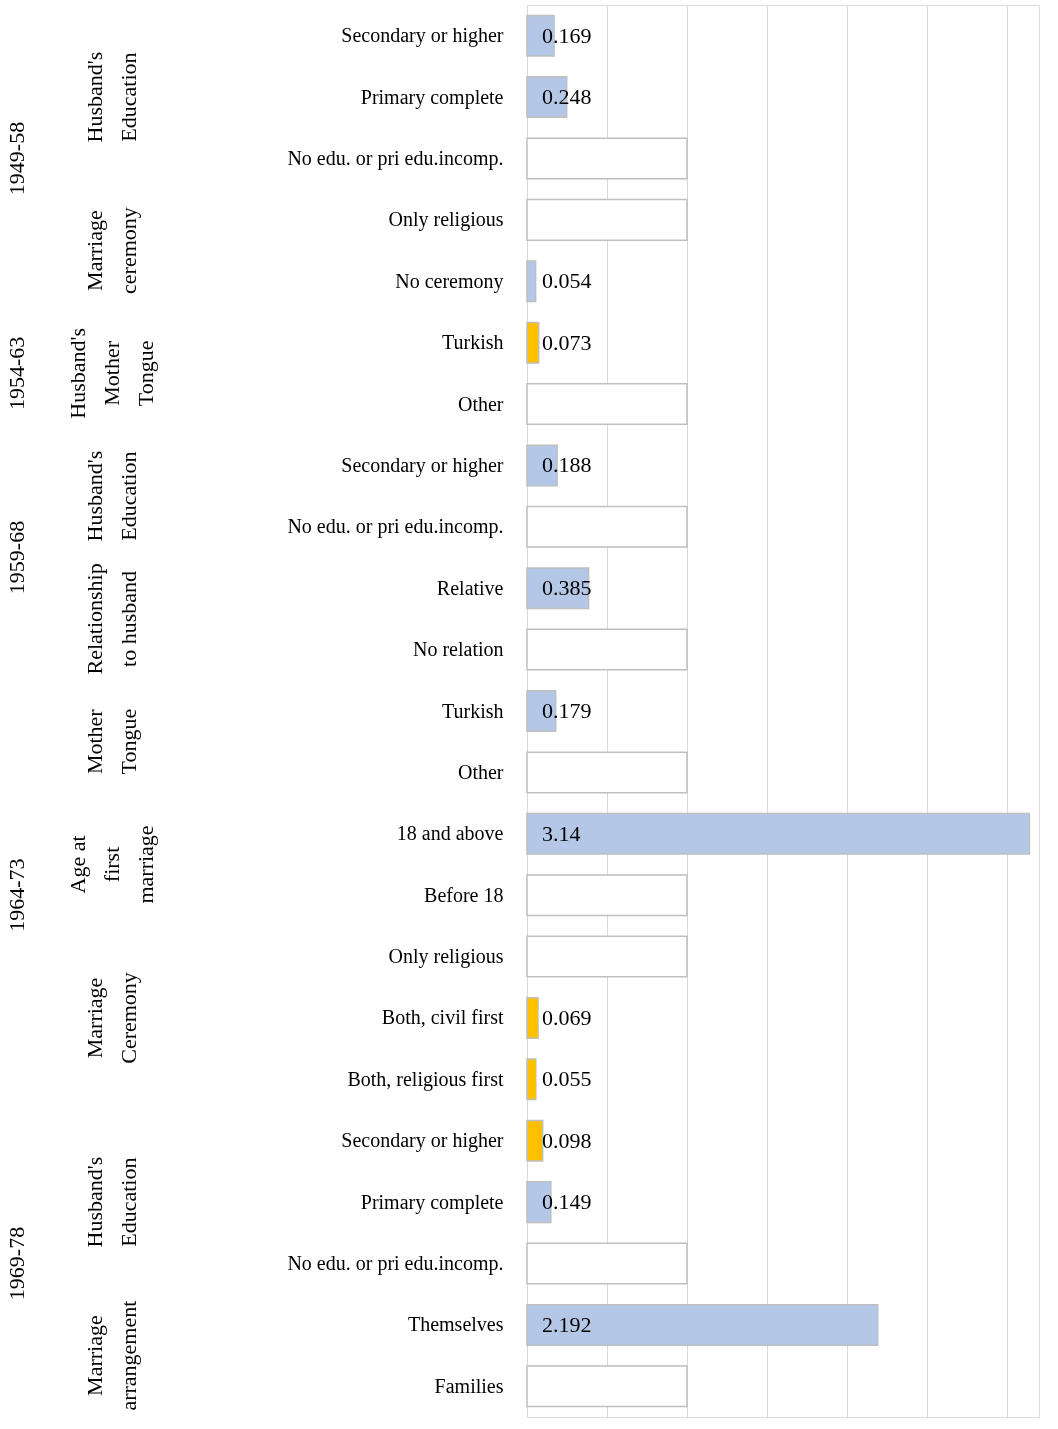 The height and width of the screenshot is (1429, 1058). What do you see at coordinates (111, 250) in the screenshot?
I see `text: Marriage ceremony` at bounding box center [111, 250].